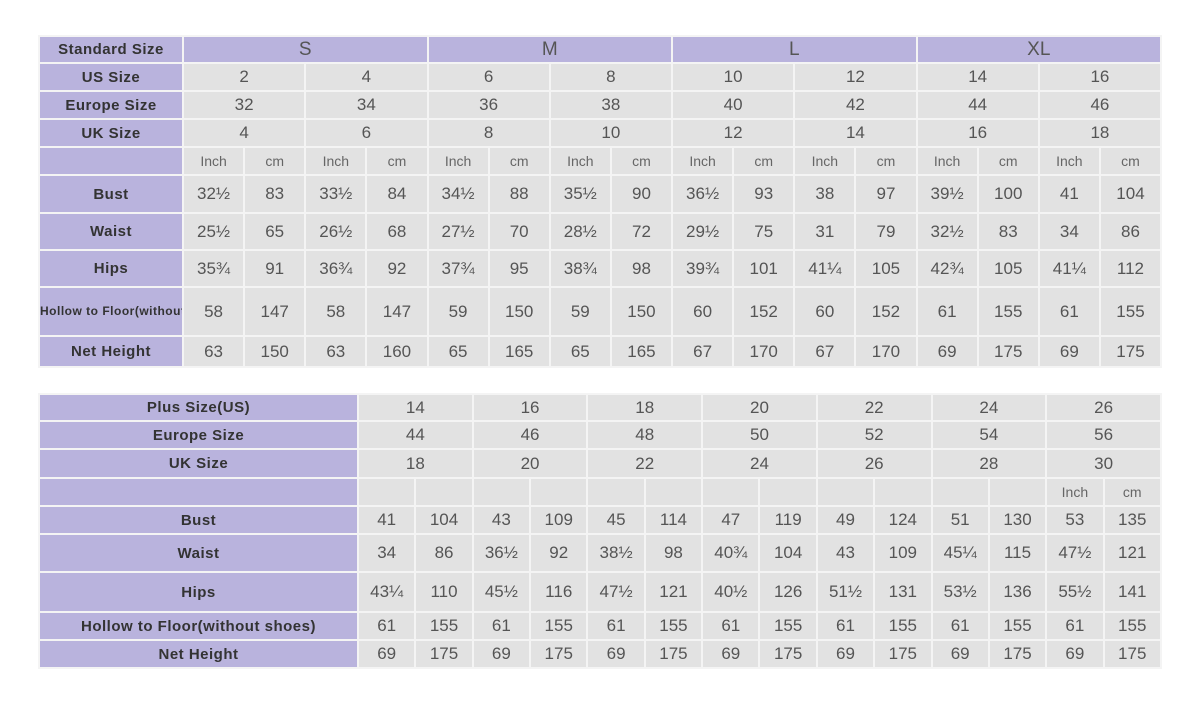 This screenshot has height=710, width=1203. I want to click on measurement-value: 131, so click(903, 592).